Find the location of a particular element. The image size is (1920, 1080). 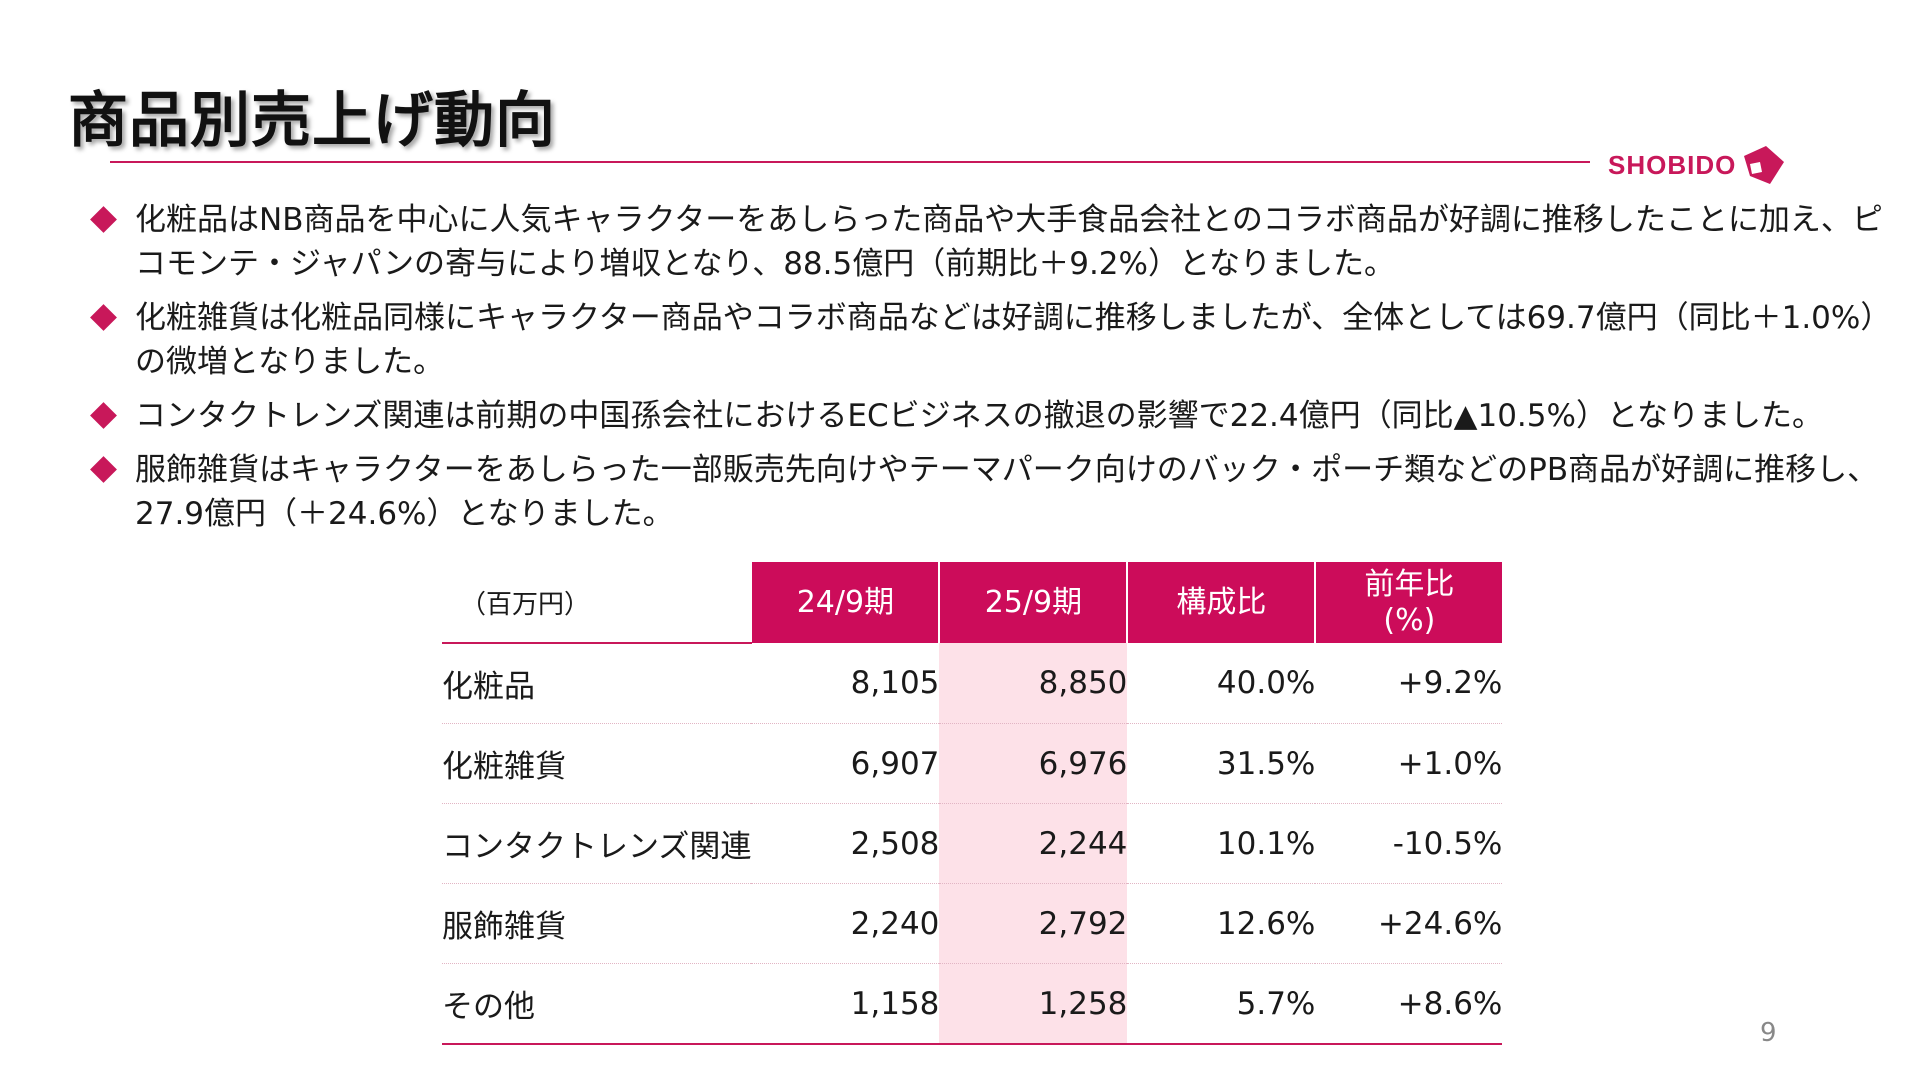

header-share: 構成比 is located at coordinates (1221, 602).